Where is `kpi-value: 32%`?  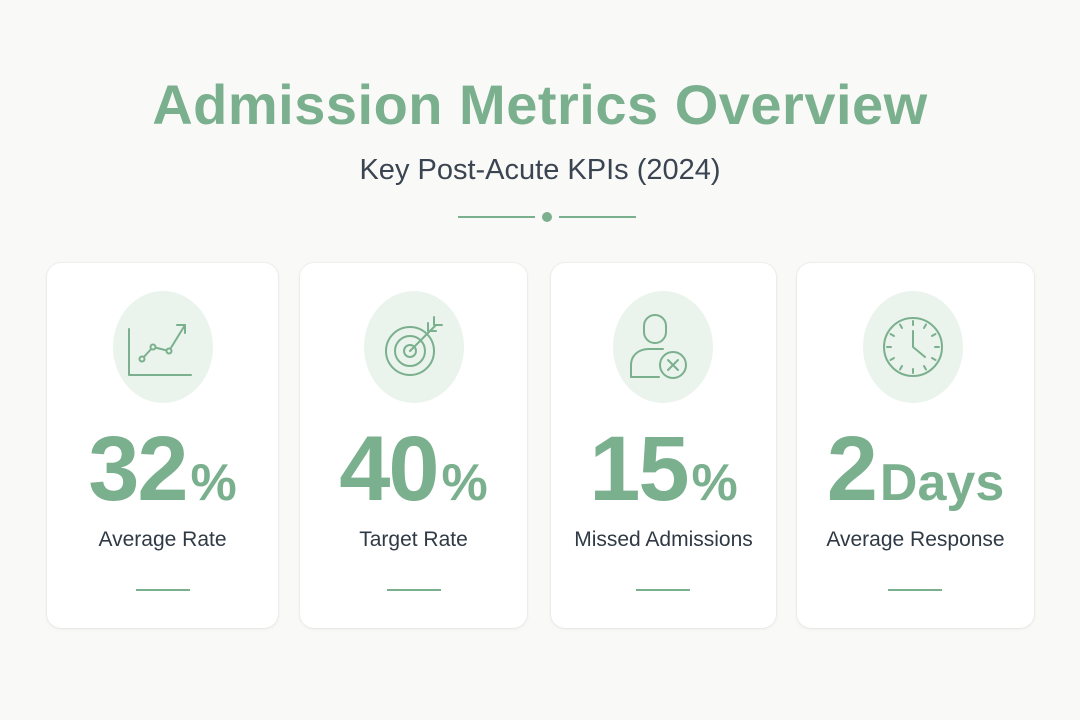
kpi-value: 32% is located at coordinates (162, 482).